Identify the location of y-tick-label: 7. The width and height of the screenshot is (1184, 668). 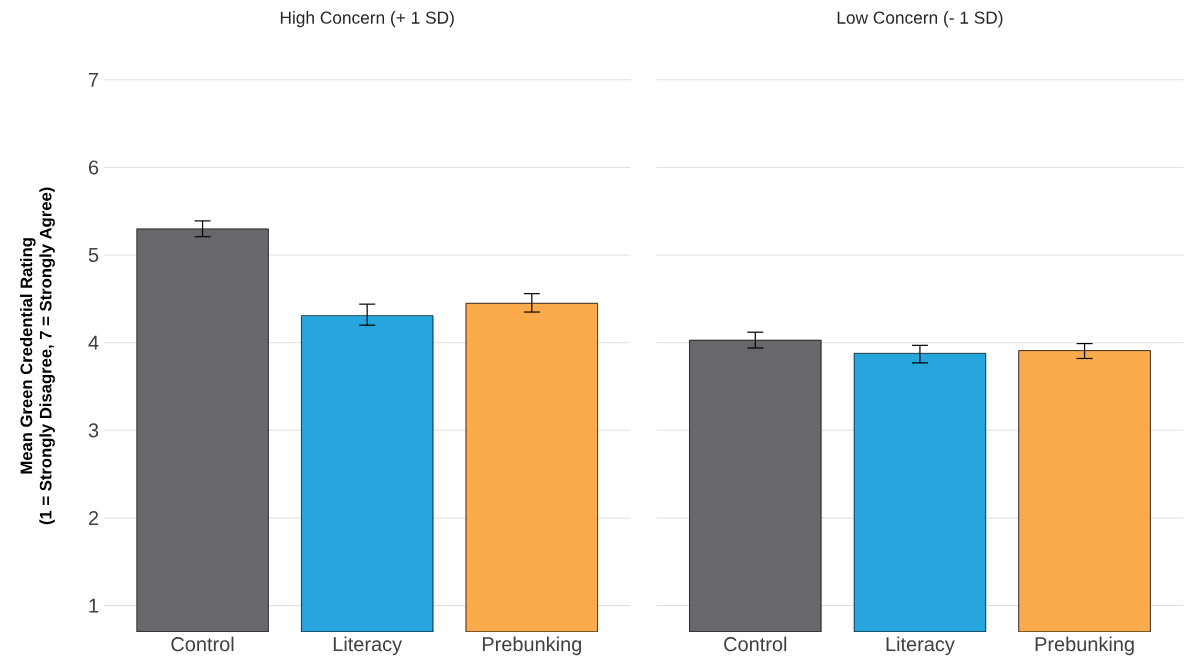
(94, 80).